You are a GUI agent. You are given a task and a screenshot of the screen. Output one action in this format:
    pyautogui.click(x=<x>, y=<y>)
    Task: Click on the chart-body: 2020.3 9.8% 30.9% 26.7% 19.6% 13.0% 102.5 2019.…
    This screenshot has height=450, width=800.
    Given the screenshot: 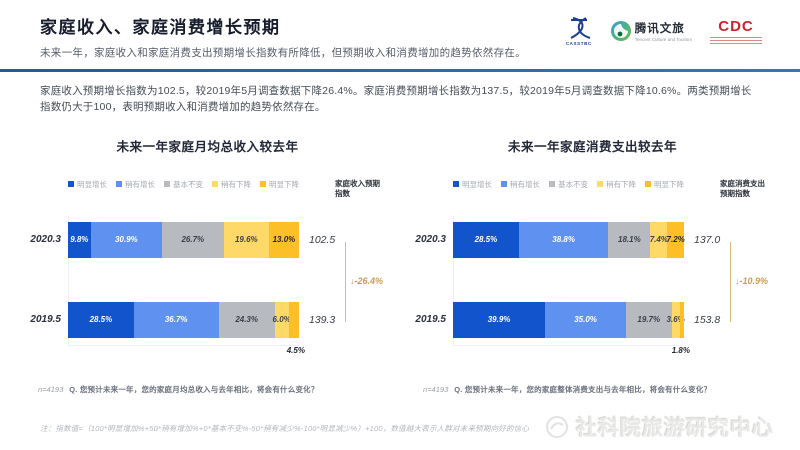 What is the action you would take?
    pyautogui.click(x=207, y=287)
    